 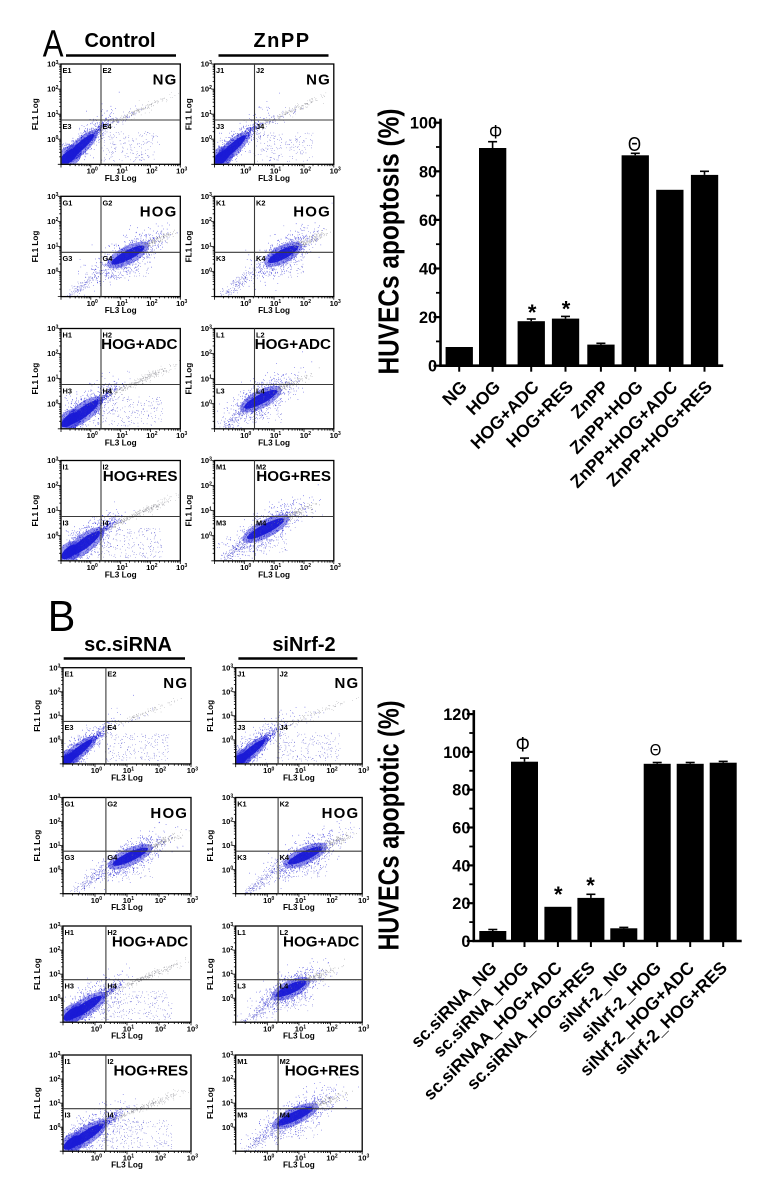 What do you see at coordinates (69, 674) in the screenshot?
I see `svg-text: E1` at bounding box center [69, 674].